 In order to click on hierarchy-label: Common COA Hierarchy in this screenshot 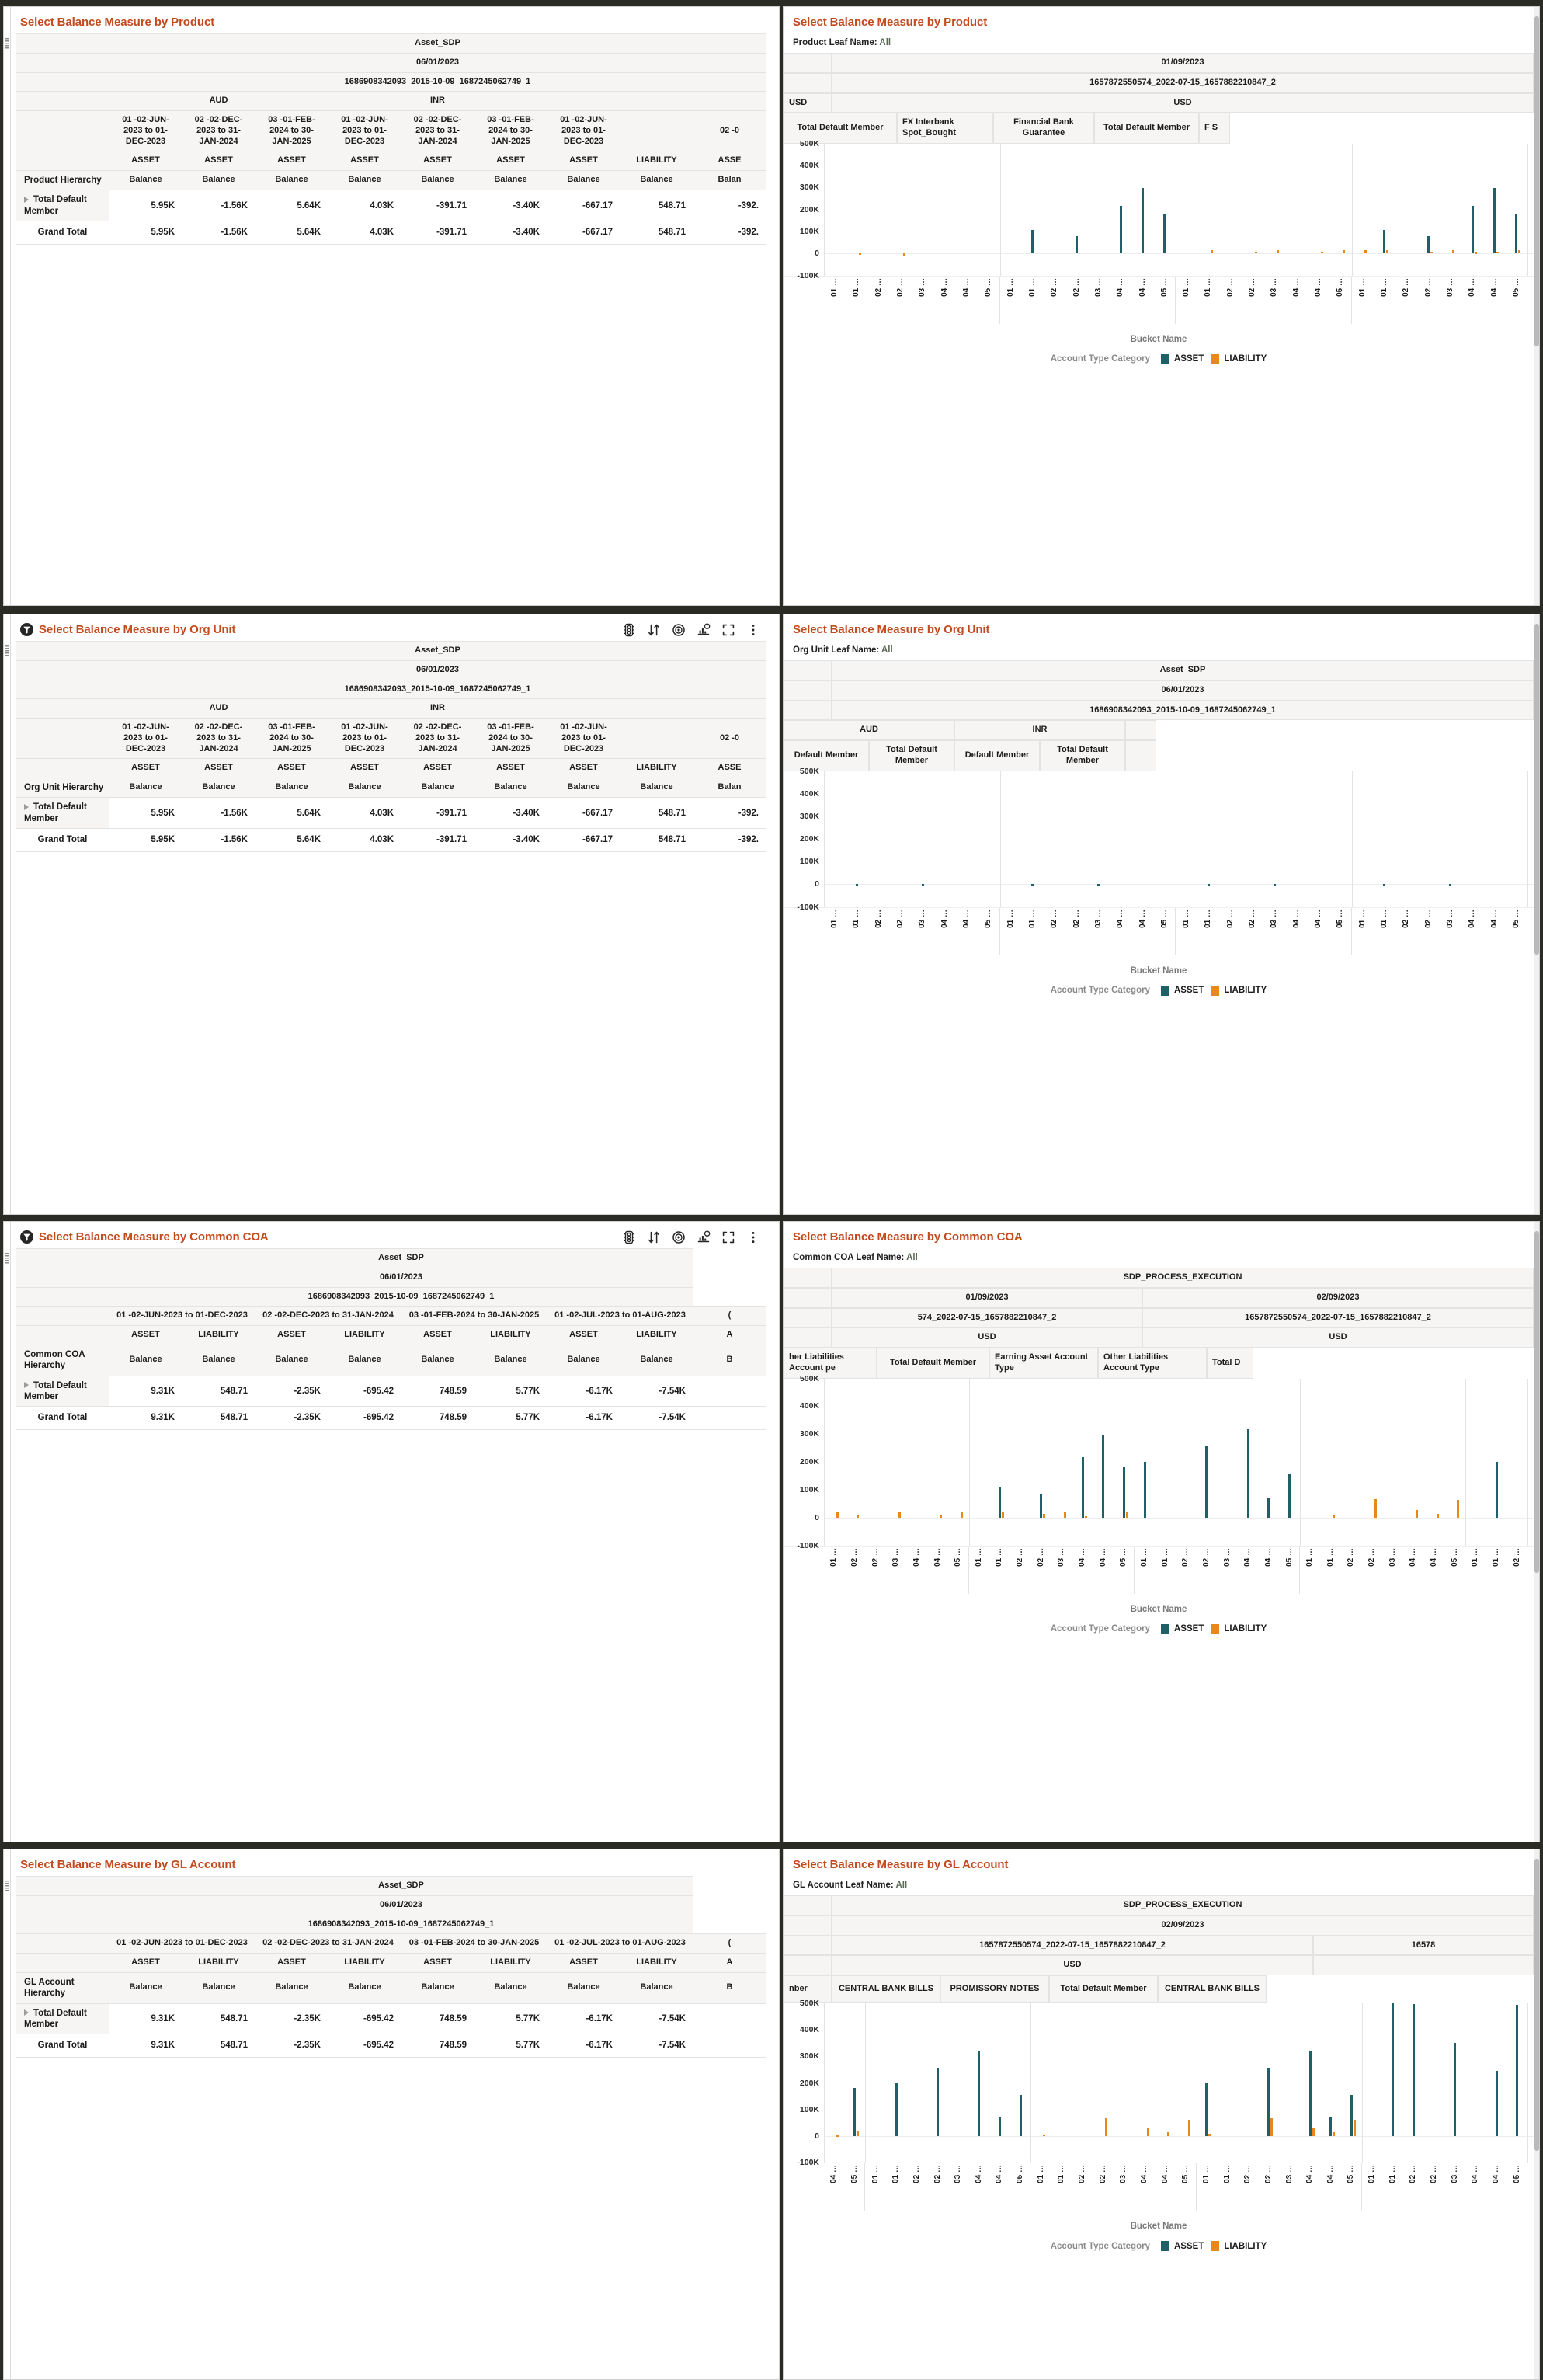, I will do `click(62, 1360)`.